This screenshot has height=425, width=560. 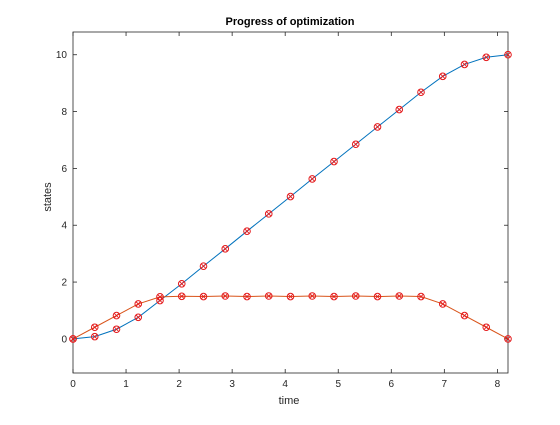 I want to click on x-tick-label: 2, so click(x=179, y=384).